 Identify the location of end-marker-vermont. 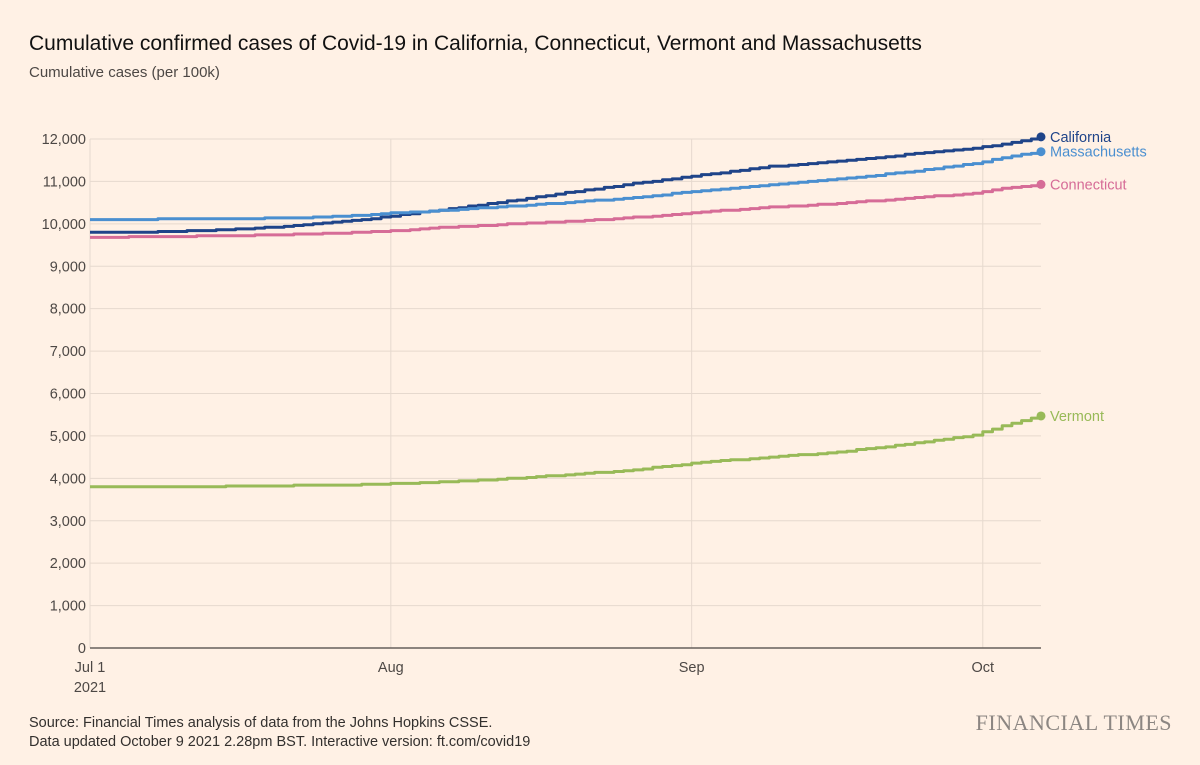
(1041, 416).